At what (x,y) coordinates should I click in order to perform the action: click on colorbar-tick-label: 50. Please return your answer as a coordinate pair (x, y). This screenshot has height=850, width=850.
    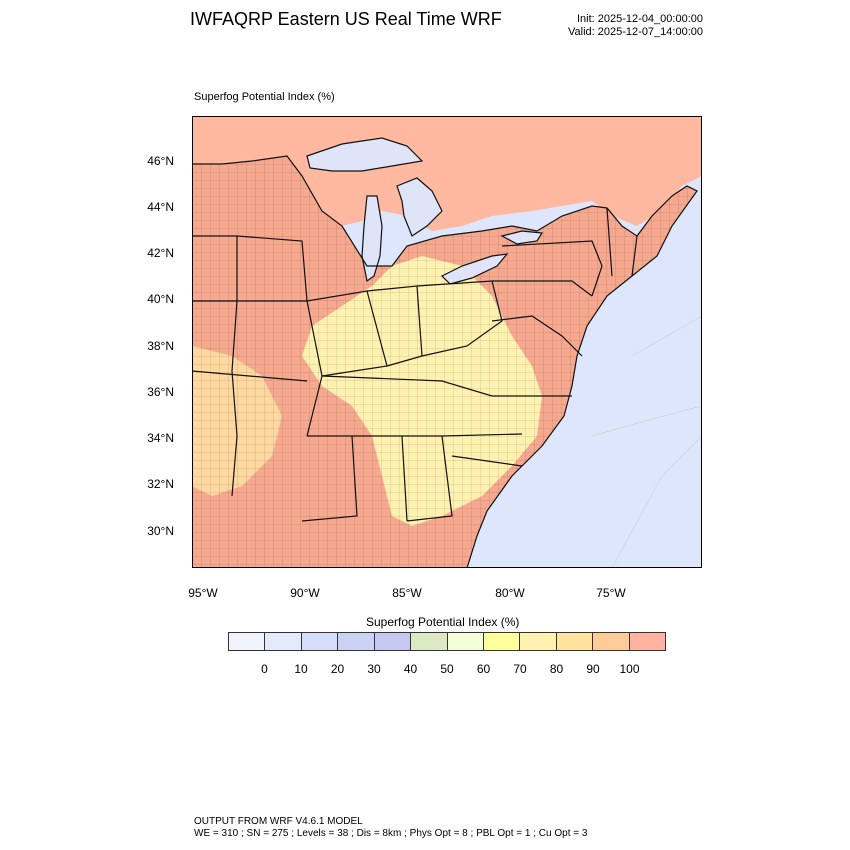
    Looking at the image, I should click on (447, 669).